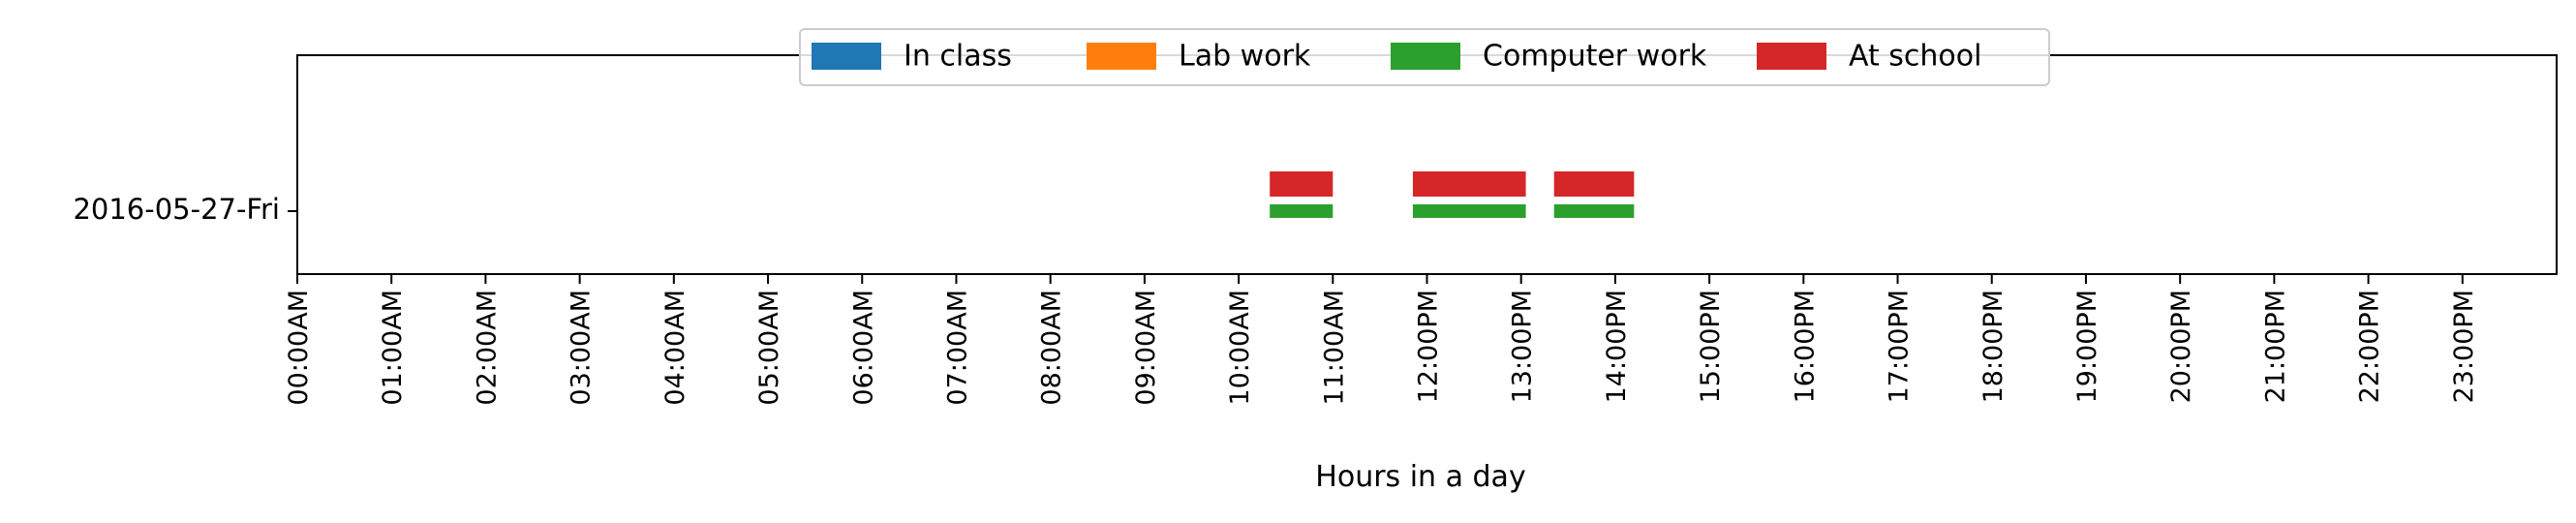 The height and width of the screenshot is (523, 2576). I want to click on x-tick-label: 22:00PM, so click(2370, 346).